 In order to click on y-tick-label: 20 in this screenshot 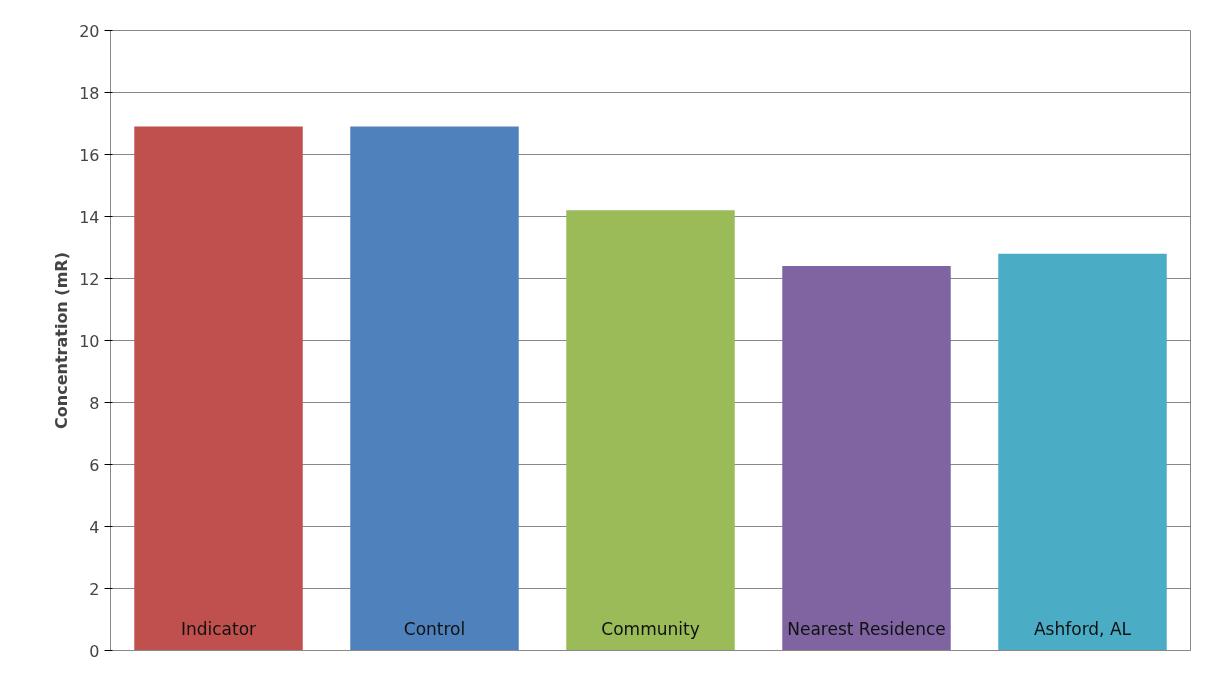, I will do `click(89, 31)`.